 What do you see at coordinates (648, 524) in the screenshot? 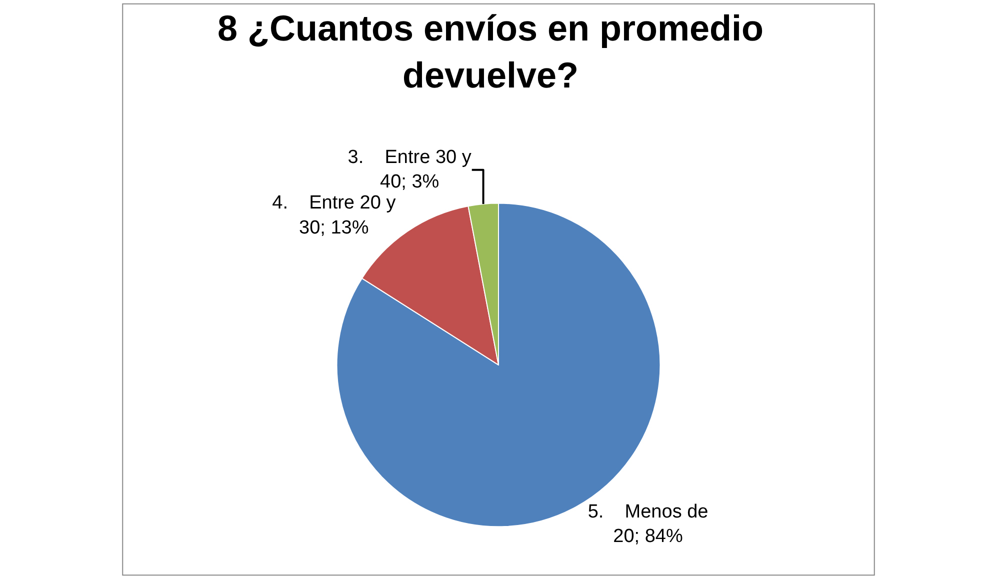
I see `slice-label: 5. Menos de 20; 84%` at bounding box center [648, 524].